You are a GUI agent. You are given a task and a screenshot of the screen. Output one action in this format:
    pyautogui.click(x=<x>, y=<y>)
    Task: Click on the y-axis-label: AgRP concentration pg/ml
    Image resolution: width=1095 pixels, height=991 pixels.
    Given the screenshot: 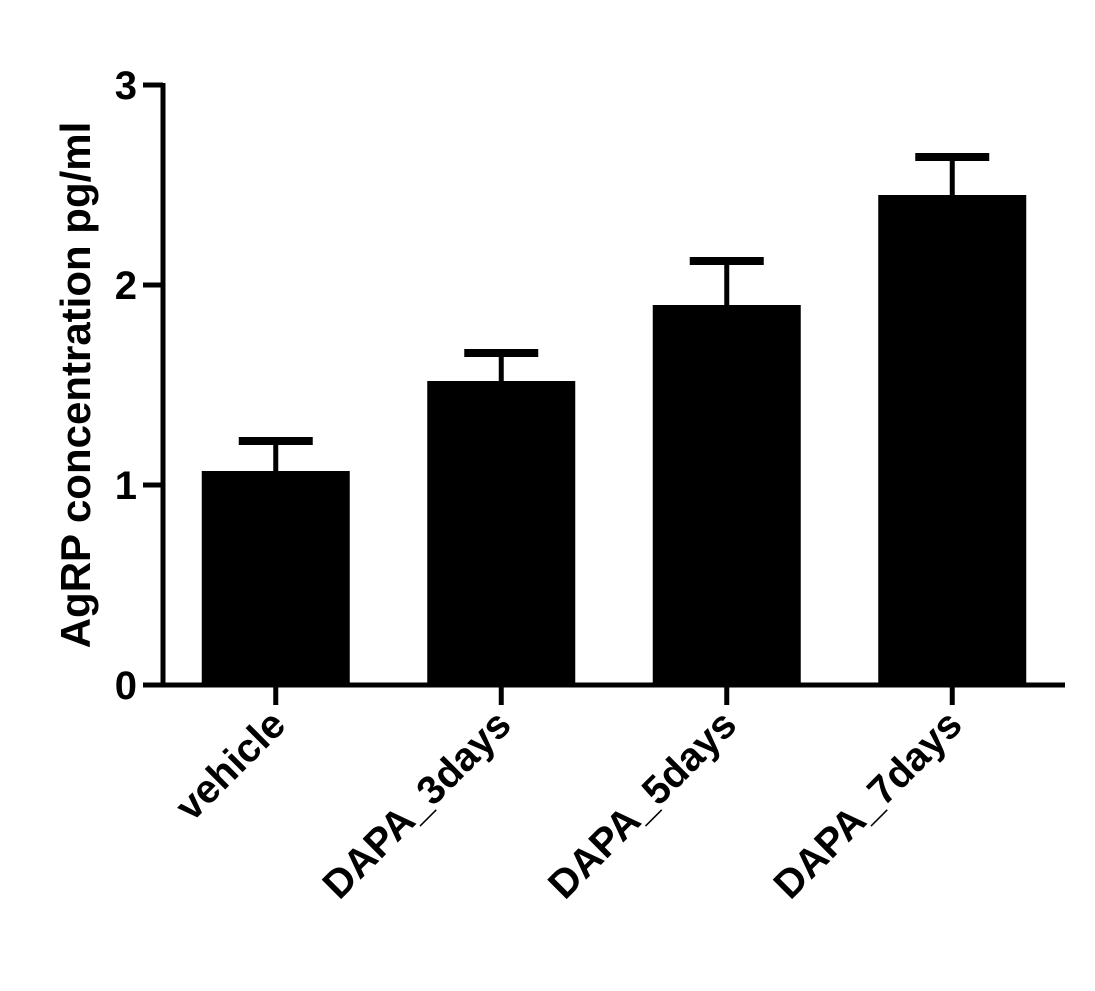 What is the action you would take?
    pyautogui.click(x=75, y=385)
    